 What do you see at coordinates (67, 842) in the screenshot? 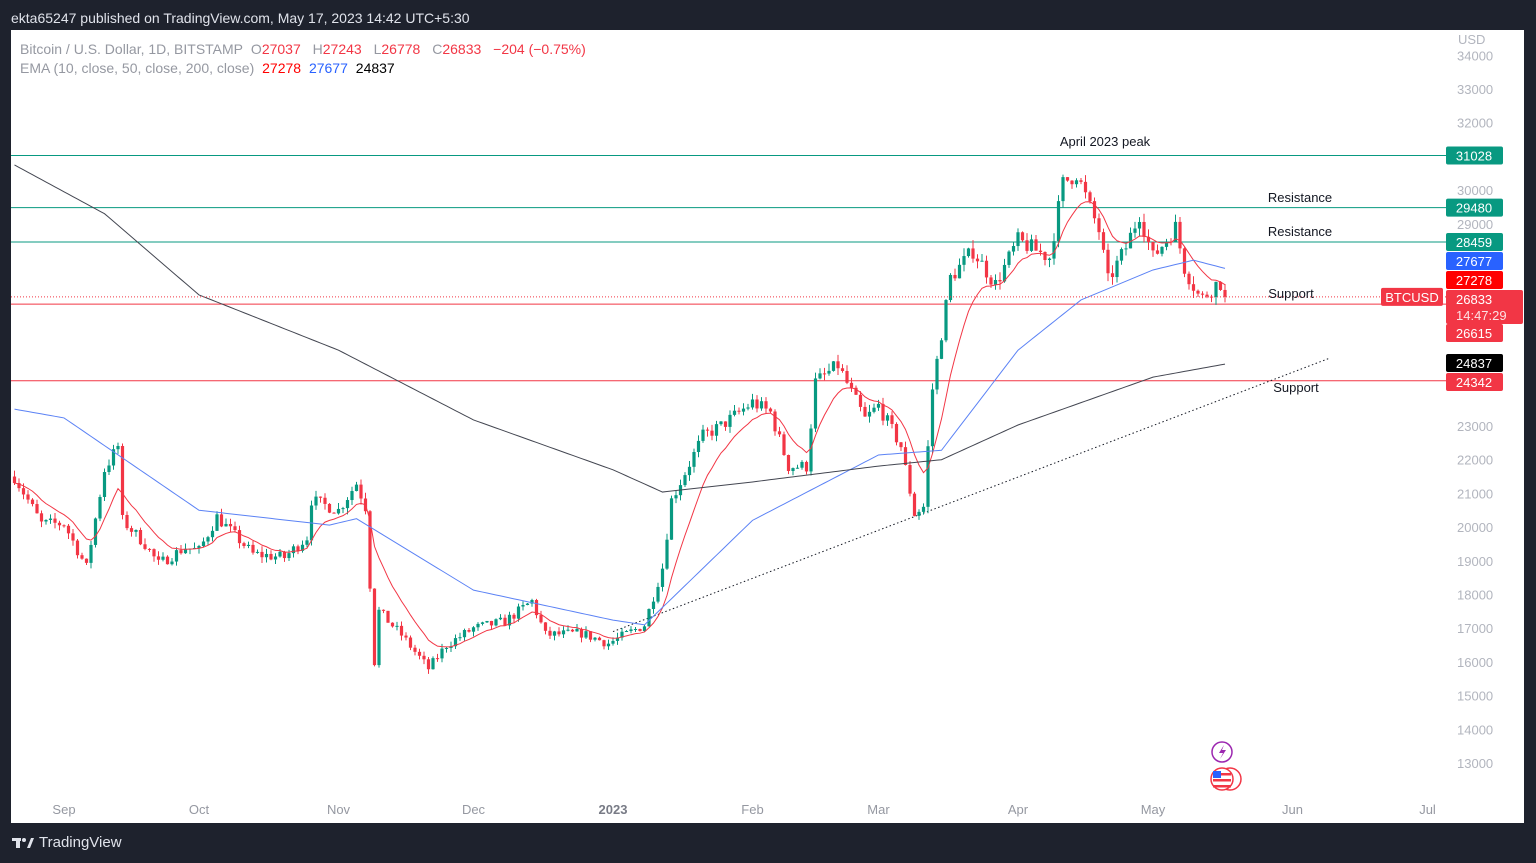
I see `tradingview-brand: TradingView` at bounding box center [67, 842].